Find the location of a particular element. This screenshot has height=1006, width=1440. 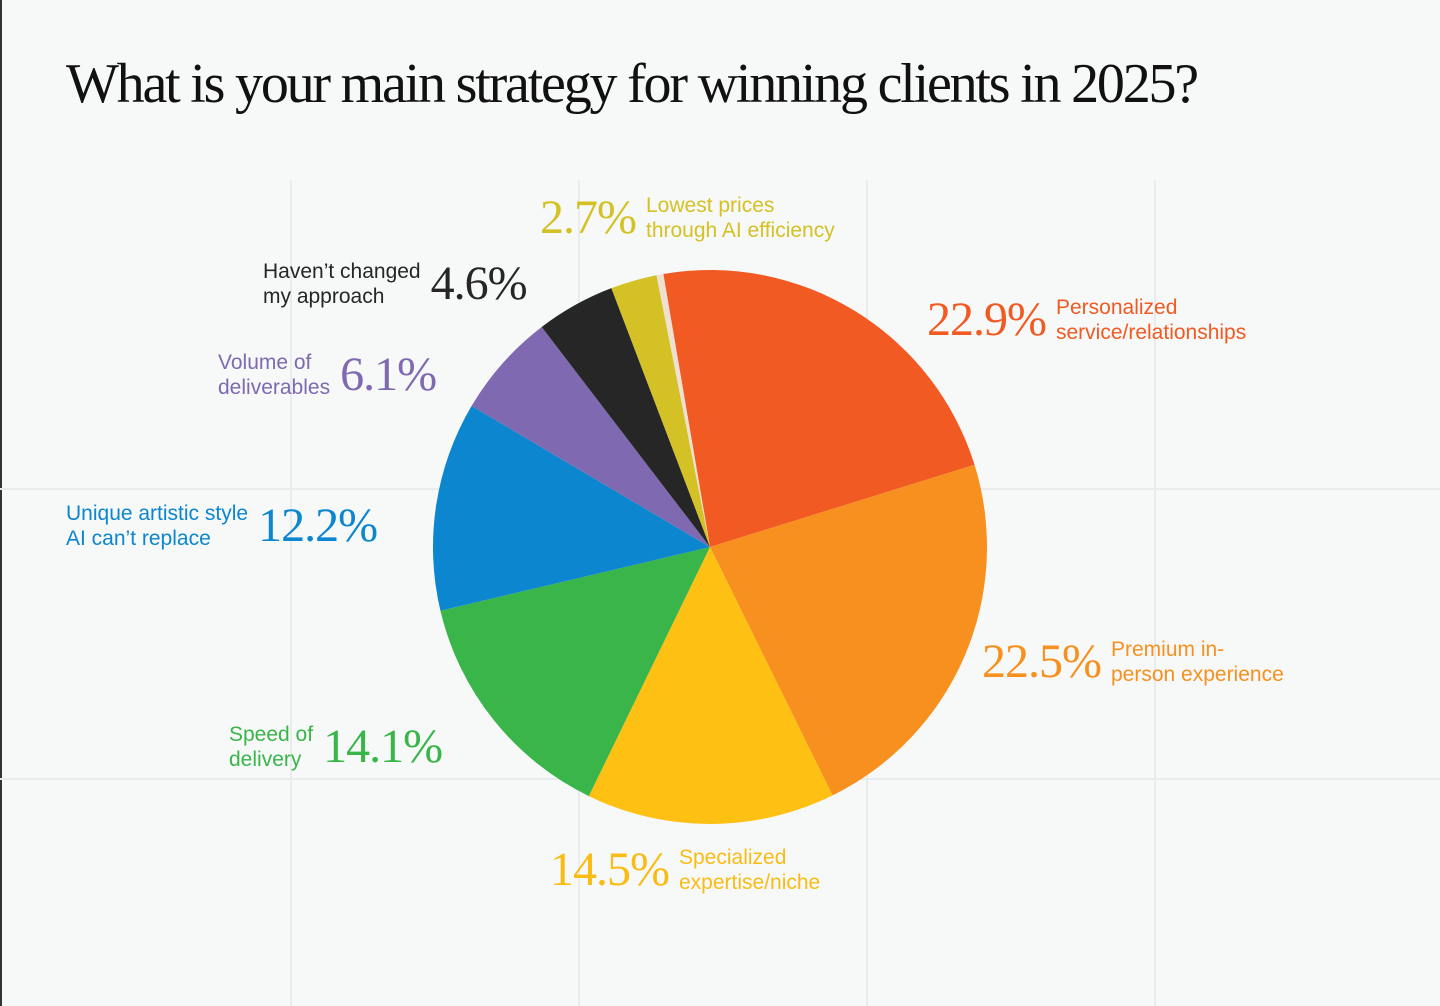

label-premium: 22.5% Premium in-person experience is located at coordinates (1133, 661).